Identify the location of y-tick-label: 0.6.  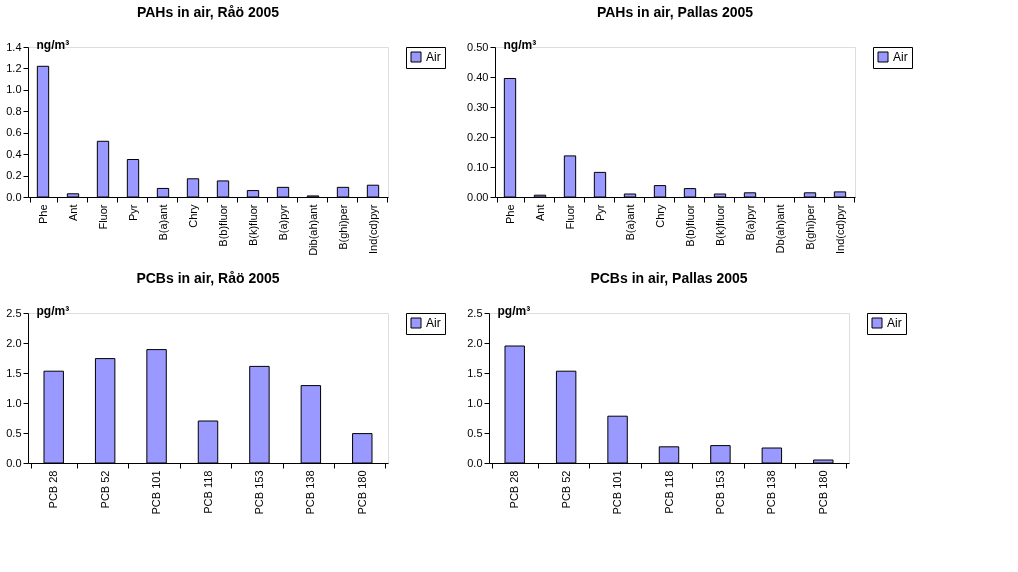
(14, 132).